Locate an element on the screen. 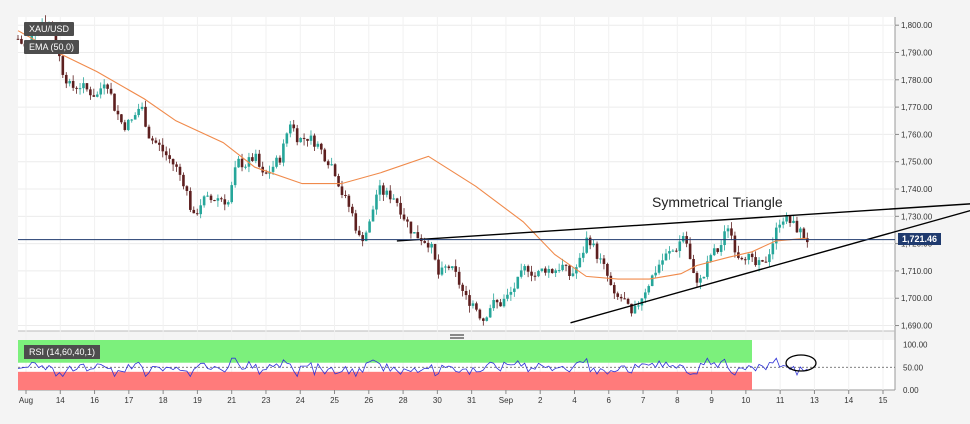  price-tick-label: 1,740.00 is located at coordinates (917, 189).